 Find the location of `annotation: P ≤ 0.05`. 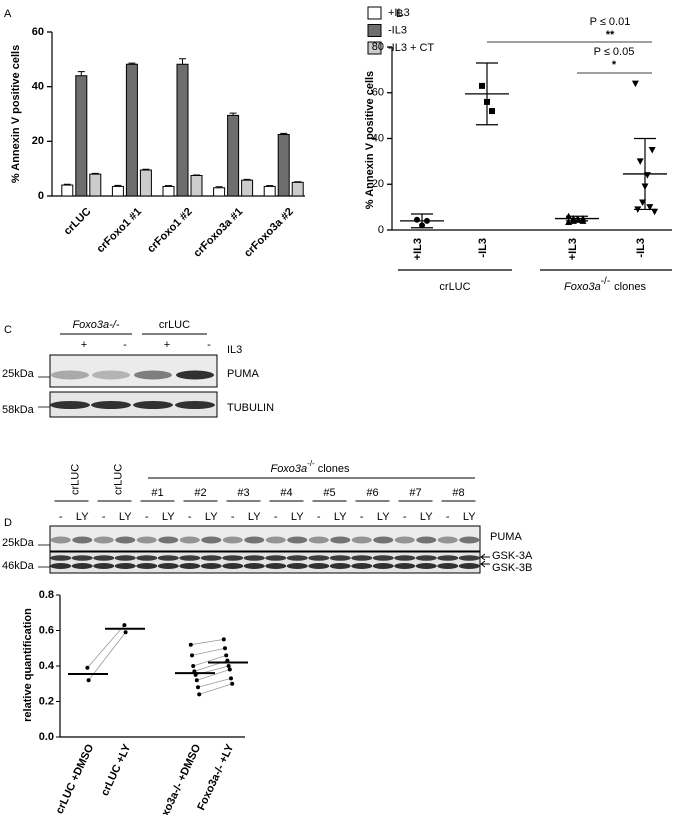

annotation: P ≤ 0.05 is located at coordinates (614, 52).